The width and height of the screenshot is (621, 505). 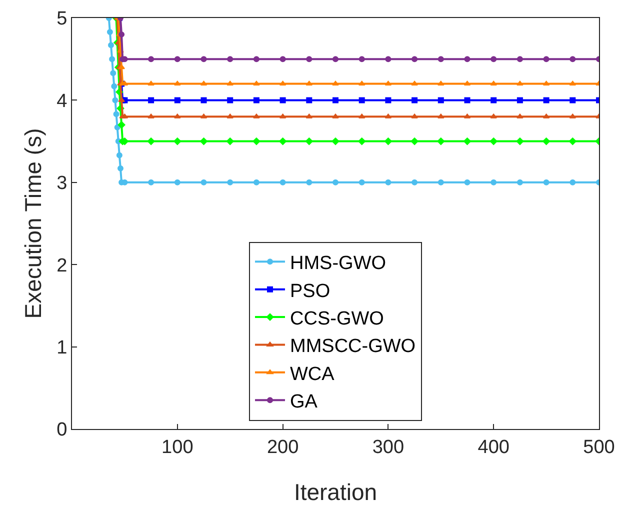 I want to click on x-tick-label: 300, so click(x=388, y=447).